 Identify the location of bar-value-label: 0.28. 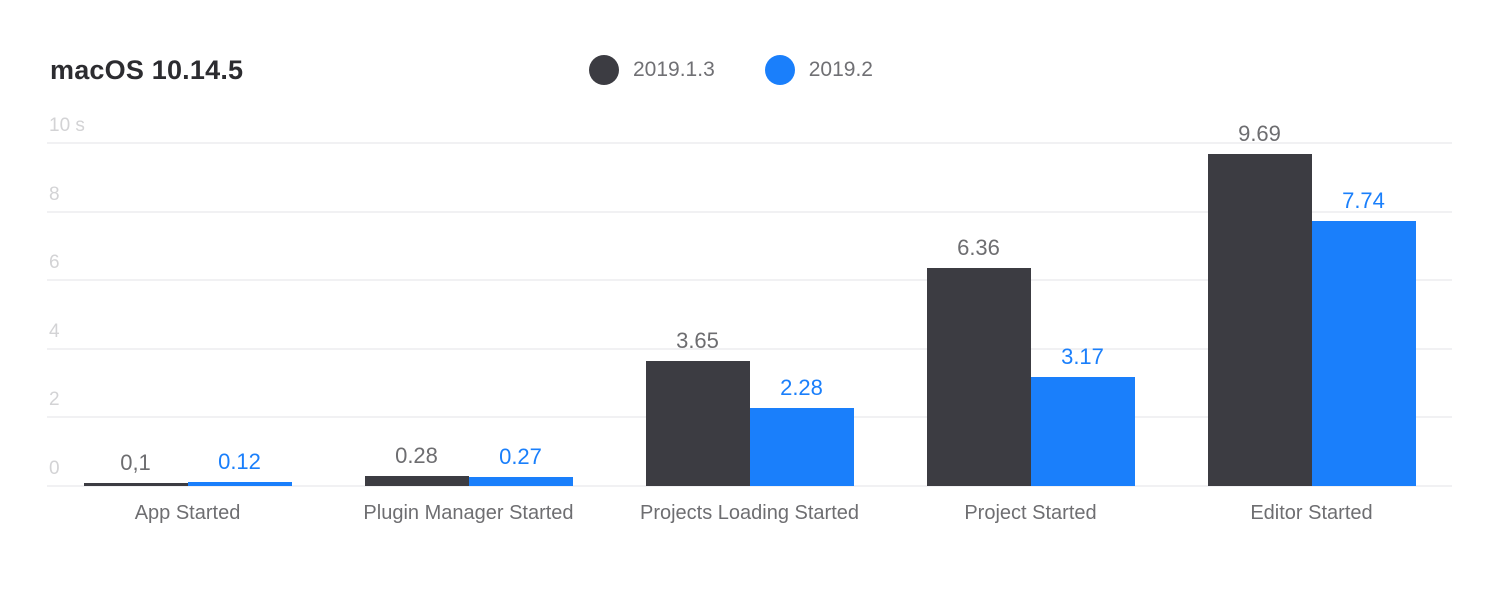
(416, 456).